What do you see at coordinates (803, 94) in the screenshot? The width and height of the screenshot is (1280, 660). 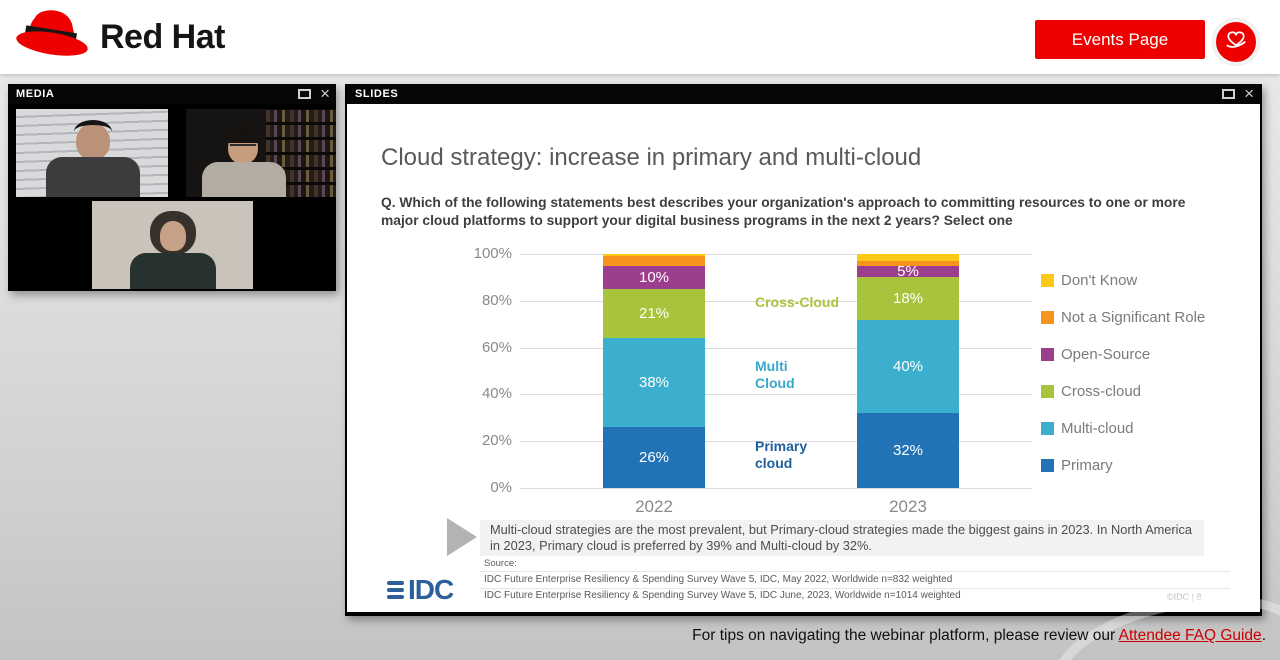 I see `slides-panel-header: SLIDES ×` at bounding box center [803, 94].